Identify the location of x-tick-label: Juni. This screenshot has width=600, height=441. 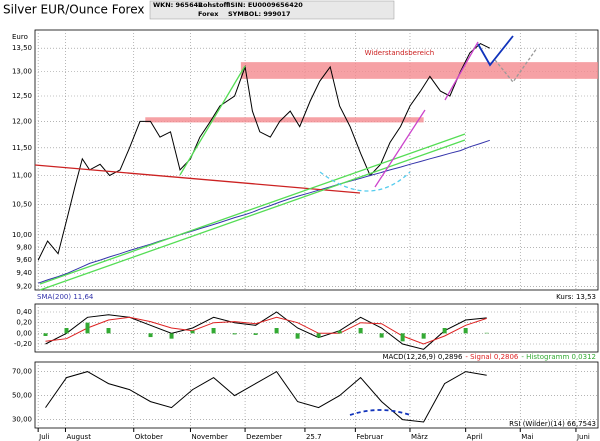
(583, 437).